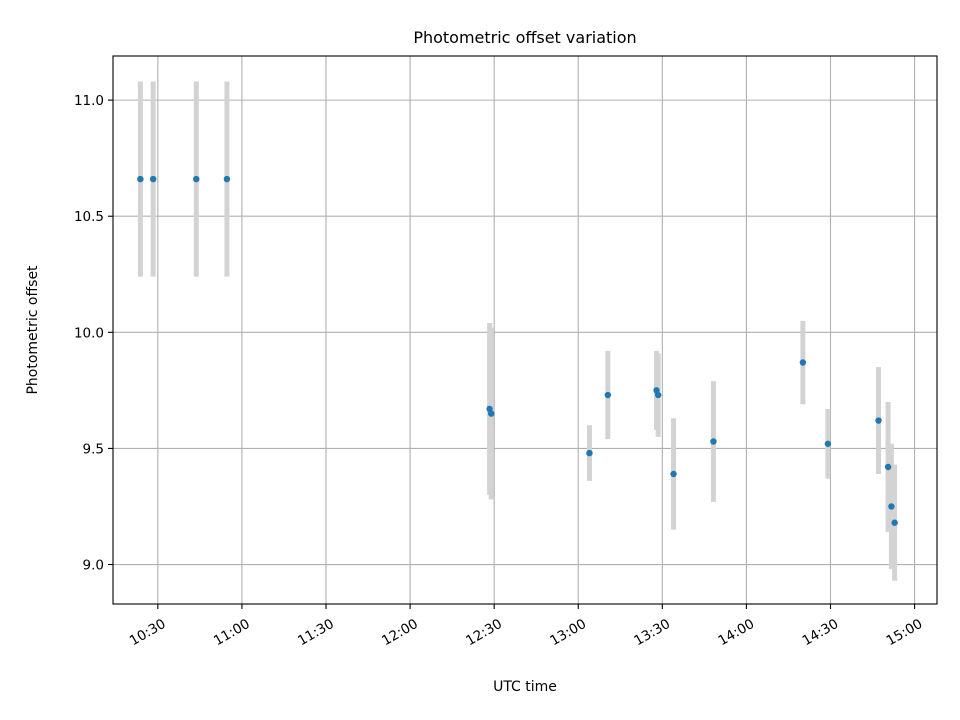 Image resolution: width=960 pixels, height=720 pixels. What do you see at coordinates (89, 101) in the screenshot?
I see `y-tick-label: 11.0` at bounding box center [89, 101].